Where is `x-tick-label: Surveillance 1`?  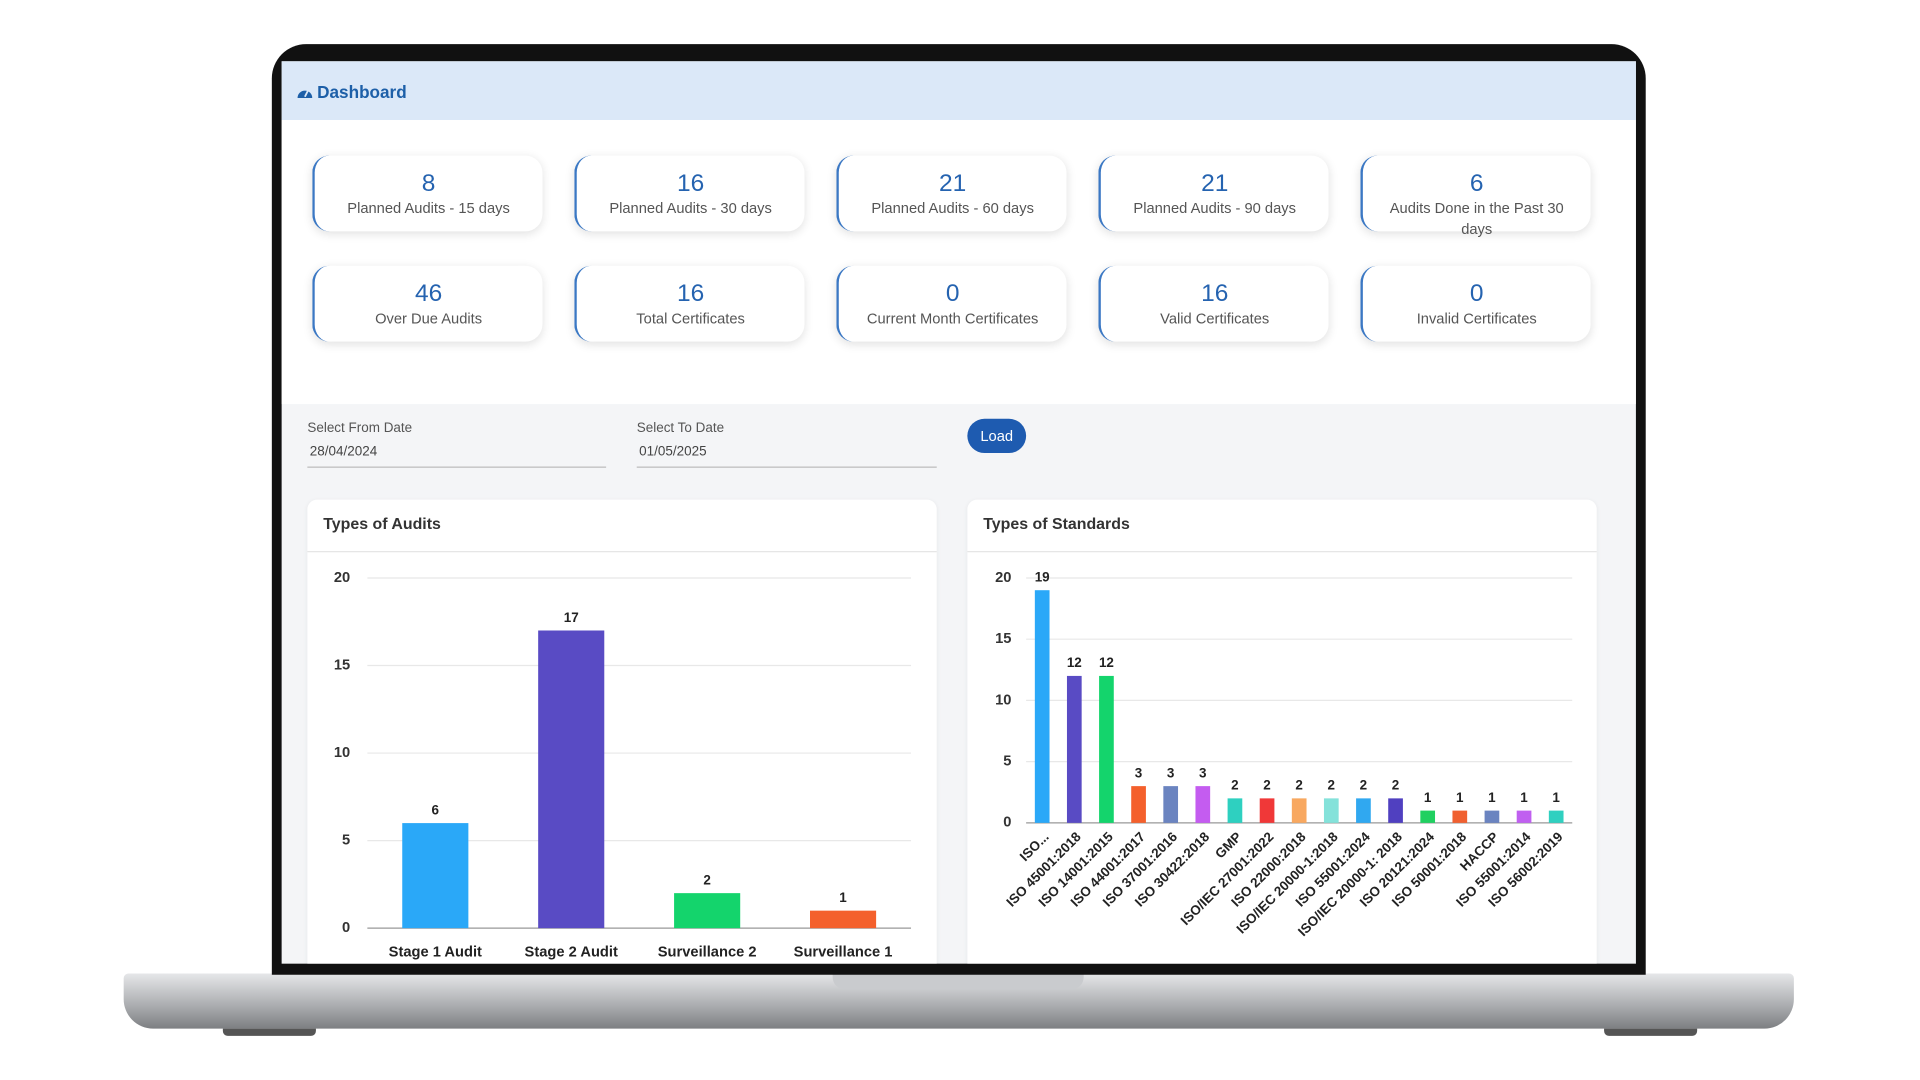 x-tick-label: Surveillance 1 is located at coordinates (843, 953).